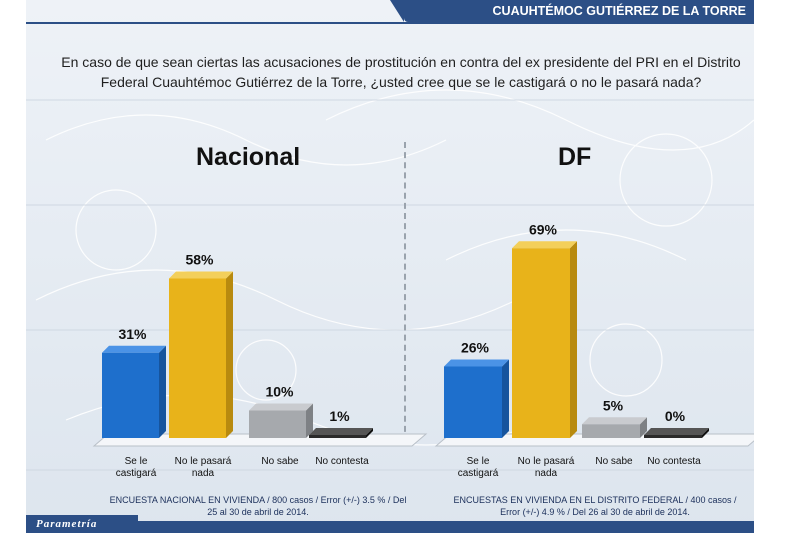  I want to click on category-label-1-3: No contesta, so click(674, 461).